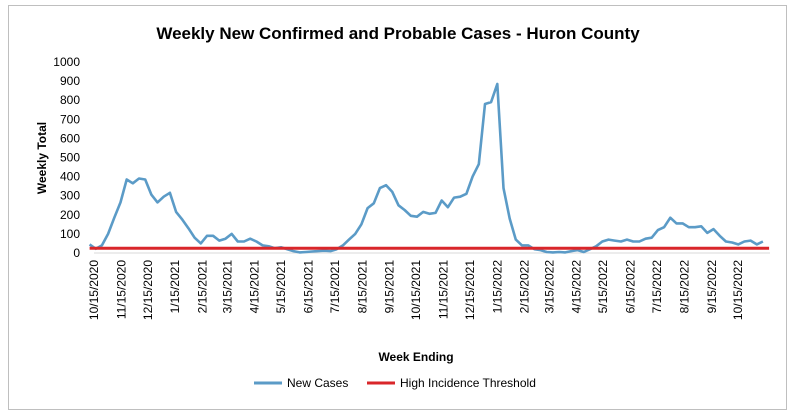  I want to click on x-tick-label: 6/15/2021, so click(308, 287).